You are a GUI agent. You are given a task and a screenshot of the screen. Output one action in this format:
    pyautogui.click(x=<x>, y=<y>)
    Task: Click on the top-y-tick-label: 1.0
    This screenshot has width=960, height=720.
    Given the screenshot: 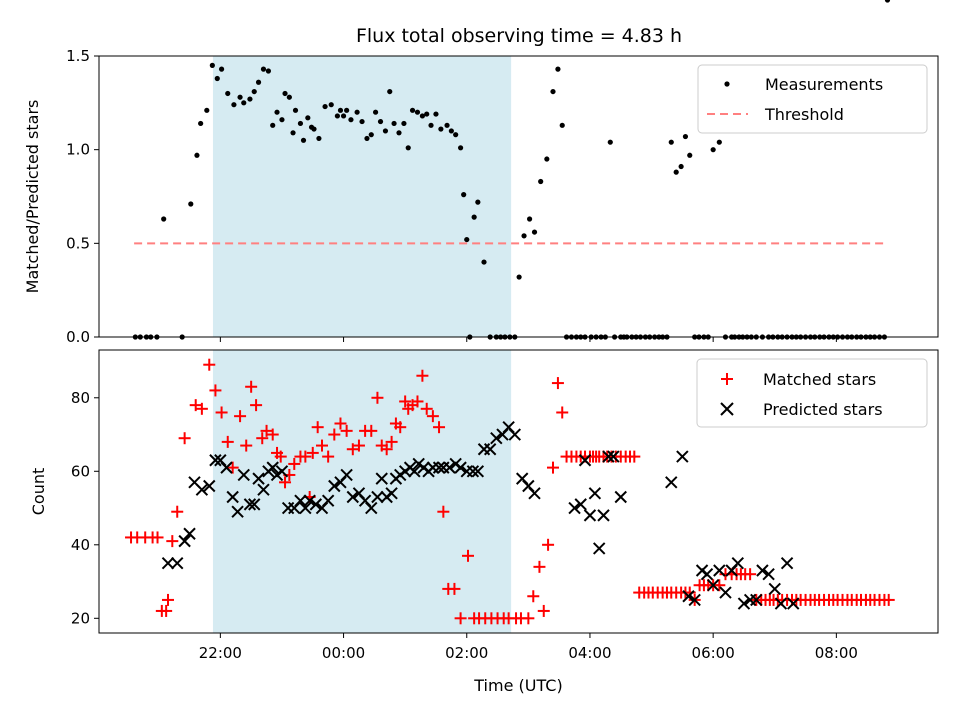 What is the action you would take?
    pyautogui.click(x=78, y=150)
    